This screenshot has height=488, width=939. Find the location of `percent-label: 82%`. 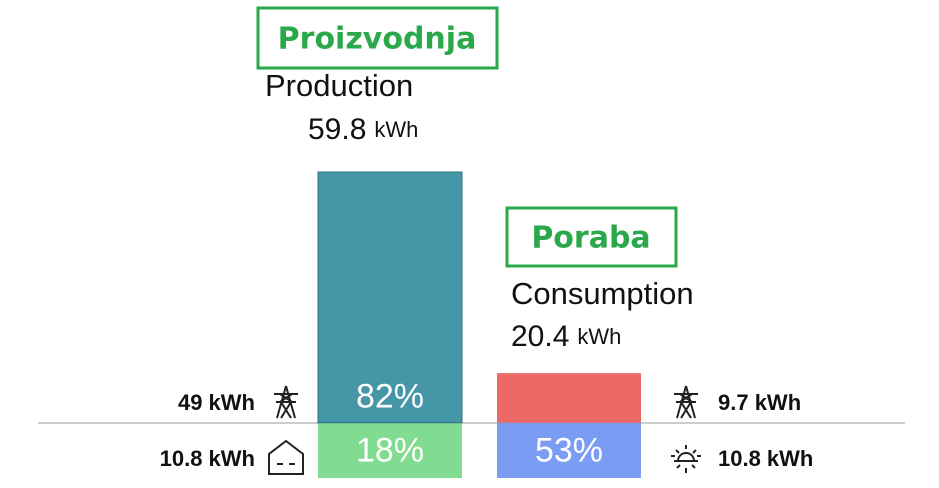

percent-label: 82% is located at coordinates (390, 397).